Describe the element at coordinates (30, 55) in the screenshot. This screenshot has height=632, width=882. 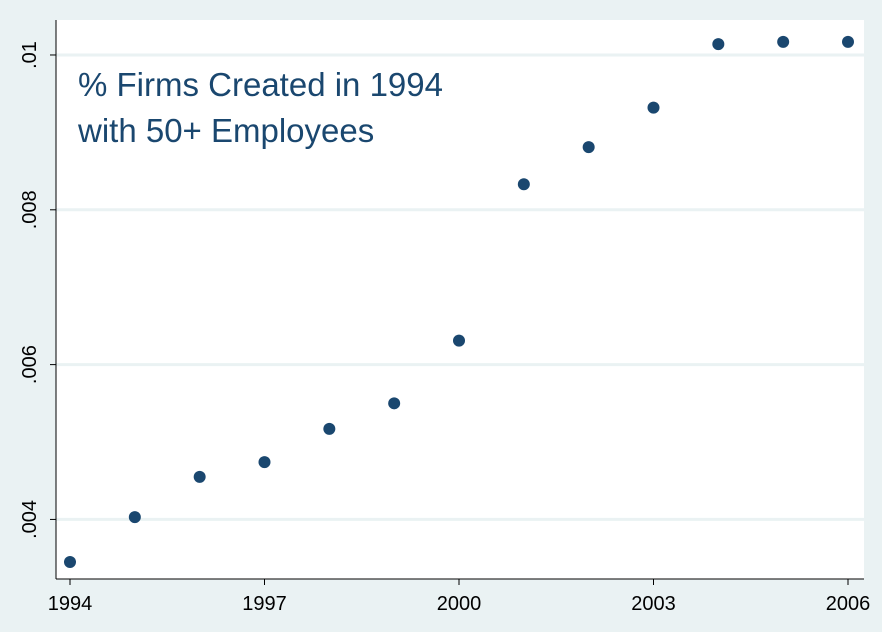
I see `y-tick-label: .01` at that location.